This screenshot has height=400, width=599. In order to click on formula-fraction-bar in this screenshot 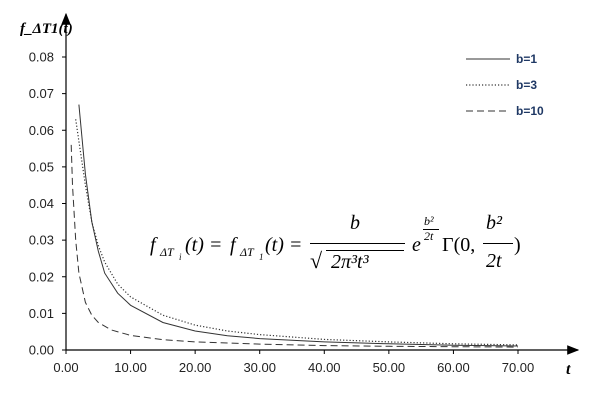, I will do `click(357, 243)`.